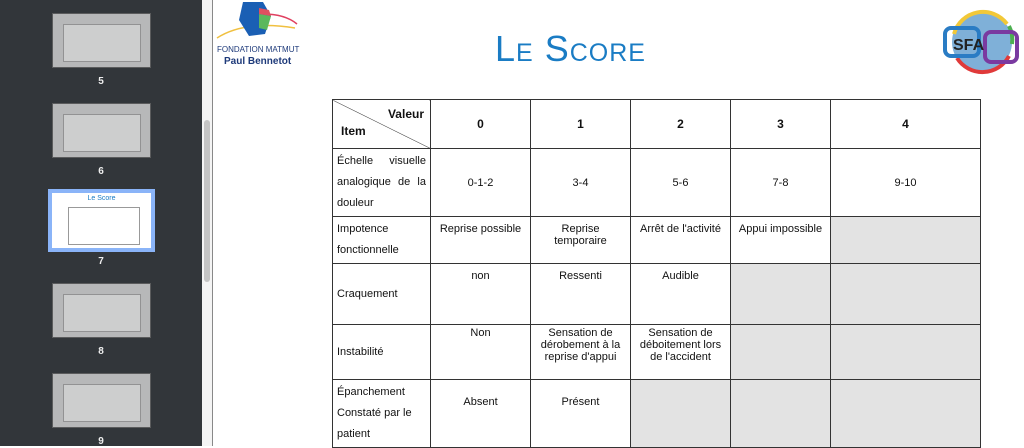 This screenshot has width=1024, height=448. What do you see at coordinates (580, 124) in the screenshot?
I see `header-cell: 1` at bounding box center [580, 124].